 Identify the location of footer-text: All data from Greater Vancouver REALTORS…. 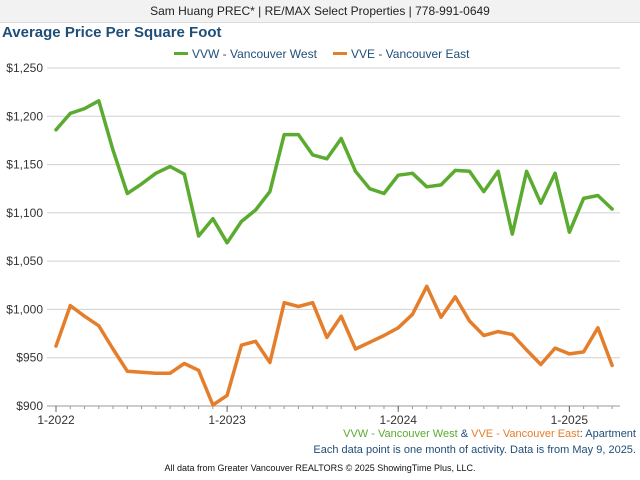
(320, 468).